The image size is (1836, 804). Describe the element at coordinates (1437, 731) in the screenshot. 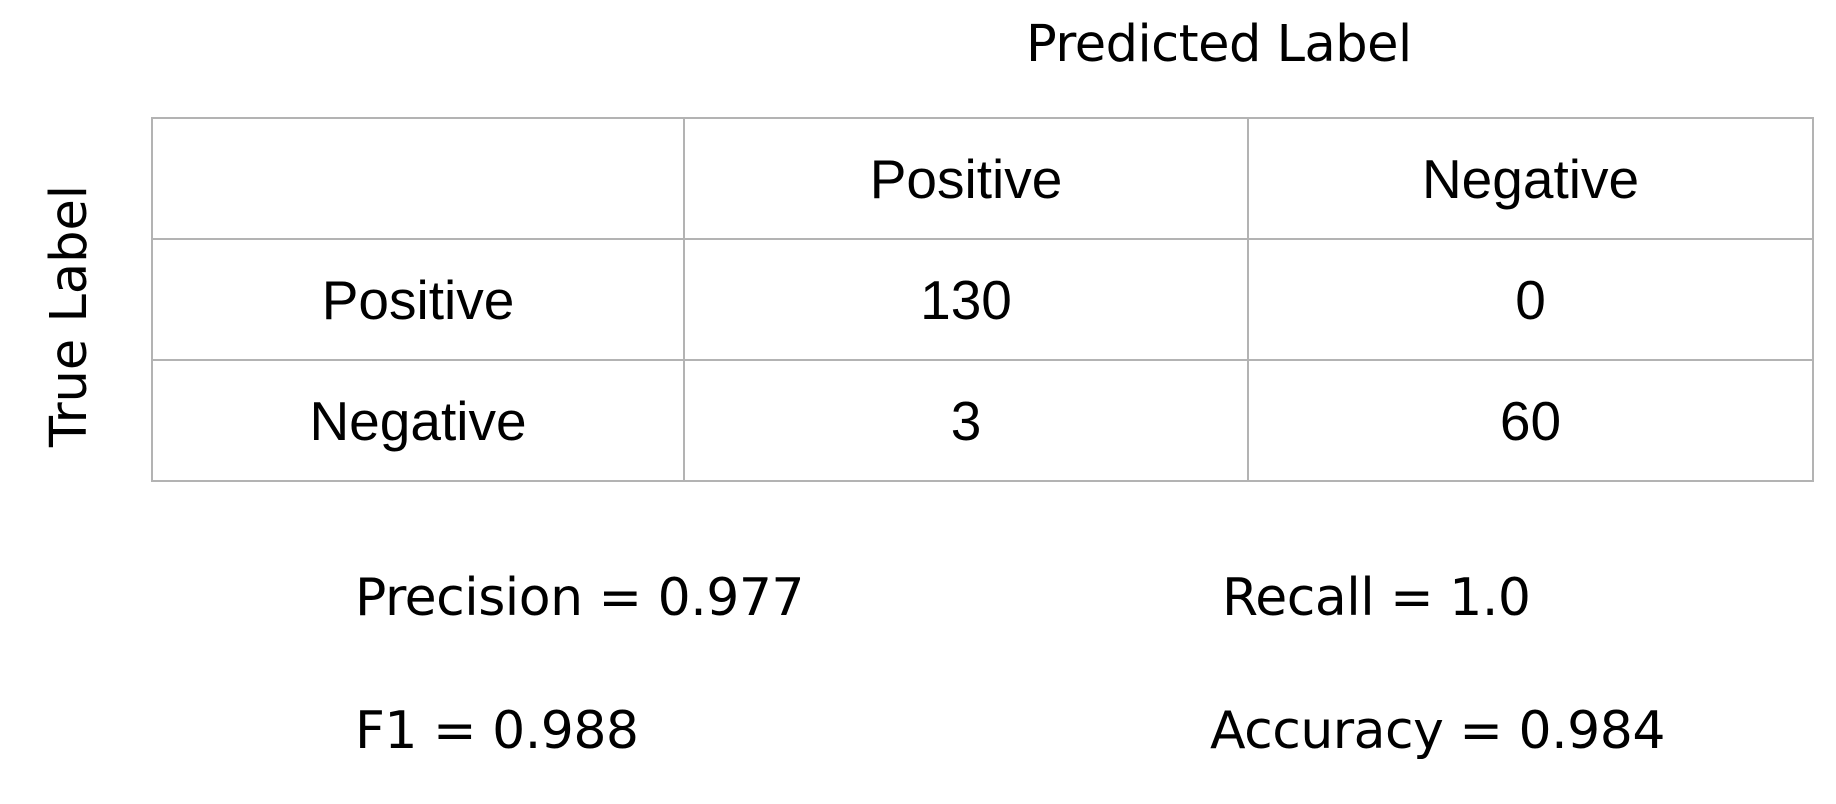

I see `accuracy-metric: Accuracy = 0.984` at that location.